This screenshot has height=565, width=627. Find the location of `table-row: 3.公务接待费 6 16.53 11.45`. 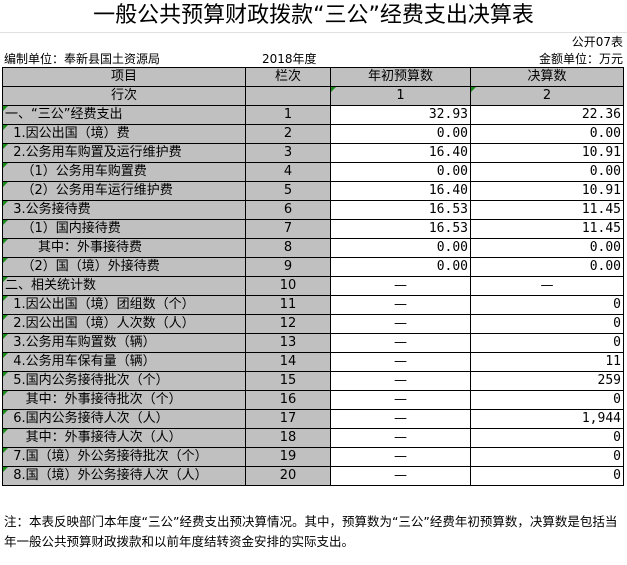

table-row: 3.公务接待费 6 16.53 11.45 is located at coordinates (313, 210).